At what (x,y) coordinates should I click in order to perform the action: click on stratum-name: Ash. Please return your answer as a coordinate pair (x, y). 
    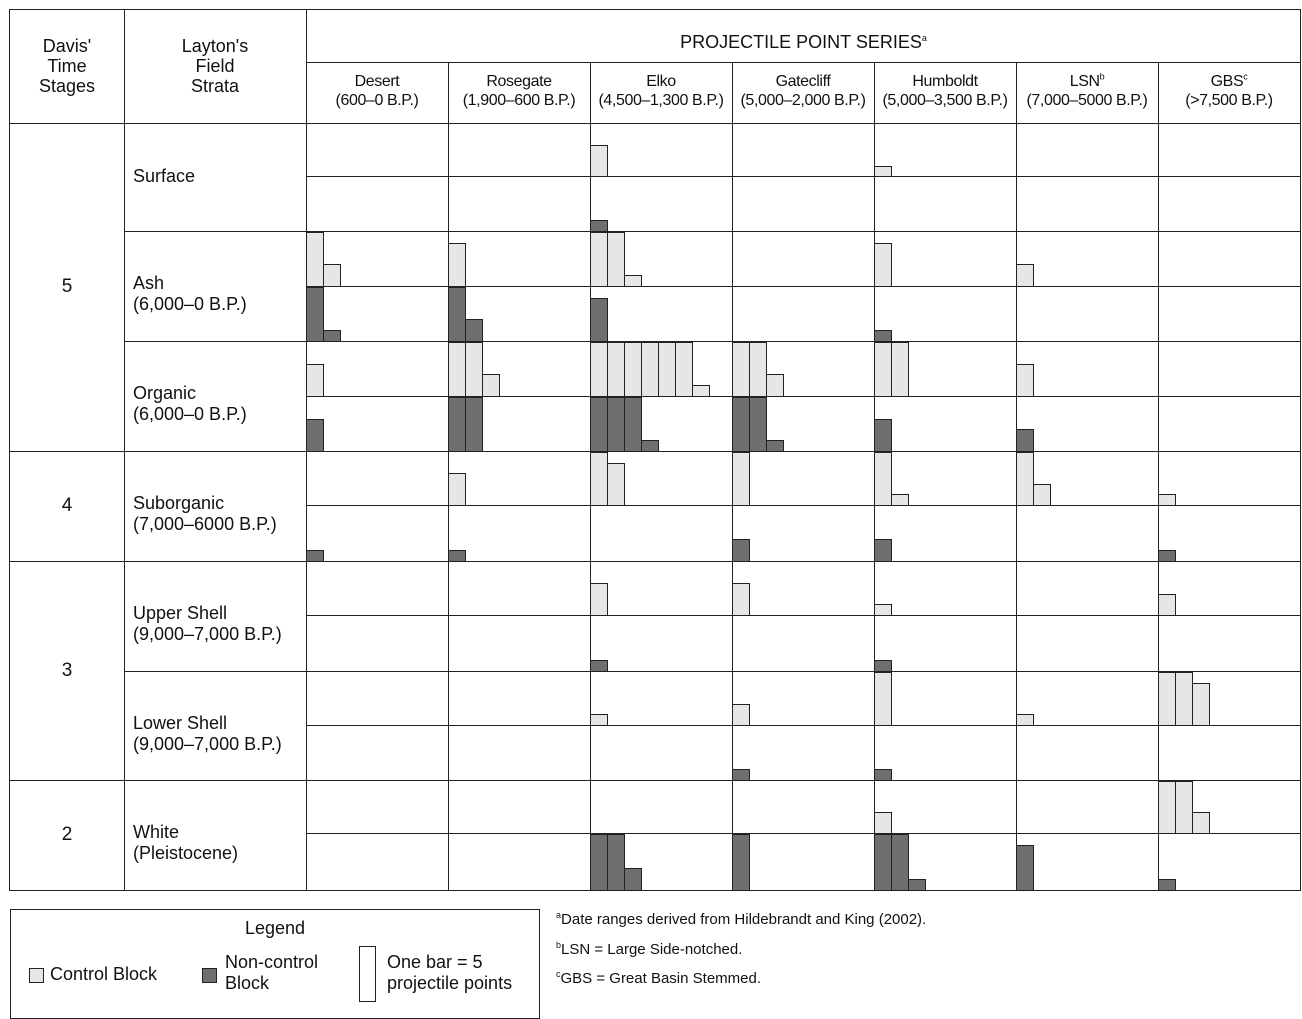
    Looking at the image, I should click on (149, 283).